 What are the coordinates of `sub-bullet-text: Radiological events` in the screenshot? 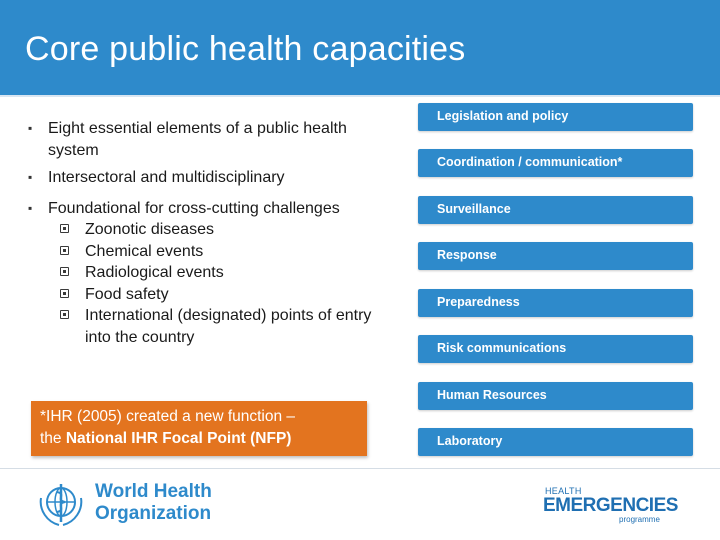 It's located at (154, 272).